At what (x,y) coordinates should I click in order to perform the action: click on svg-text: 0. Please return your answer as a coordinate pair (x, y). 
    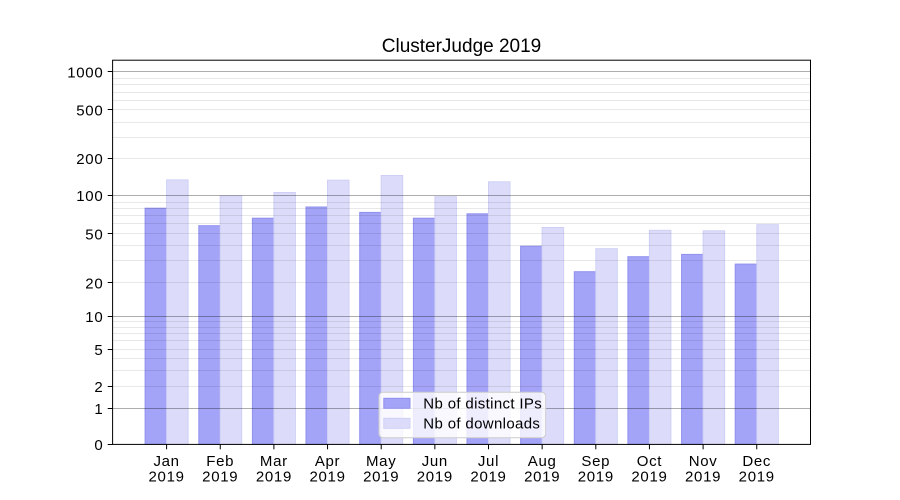
    Looking at the image, I should click on (98, 445).